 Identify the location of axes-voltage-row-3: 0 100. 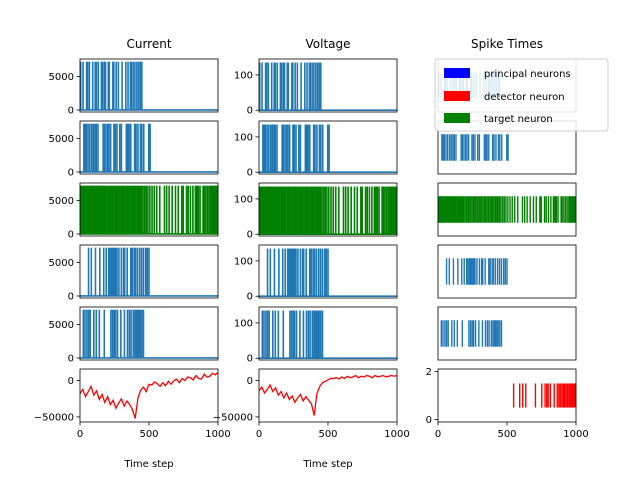
(316, 211).